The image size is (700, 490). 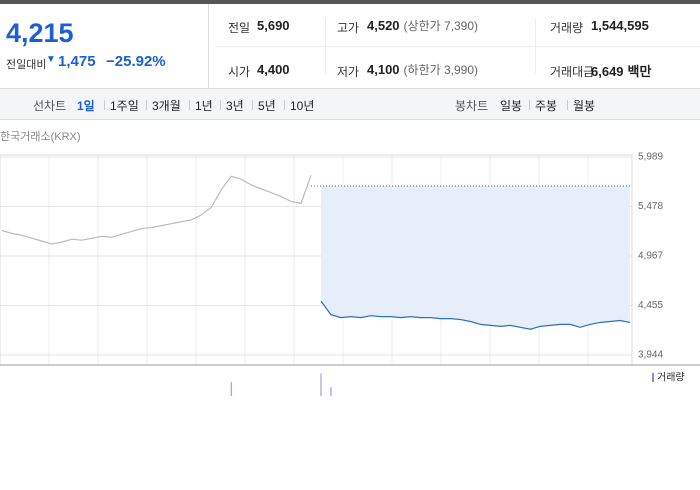 I want to click on stat-value-box: 6,649 백만, so click(x=621, y=71).